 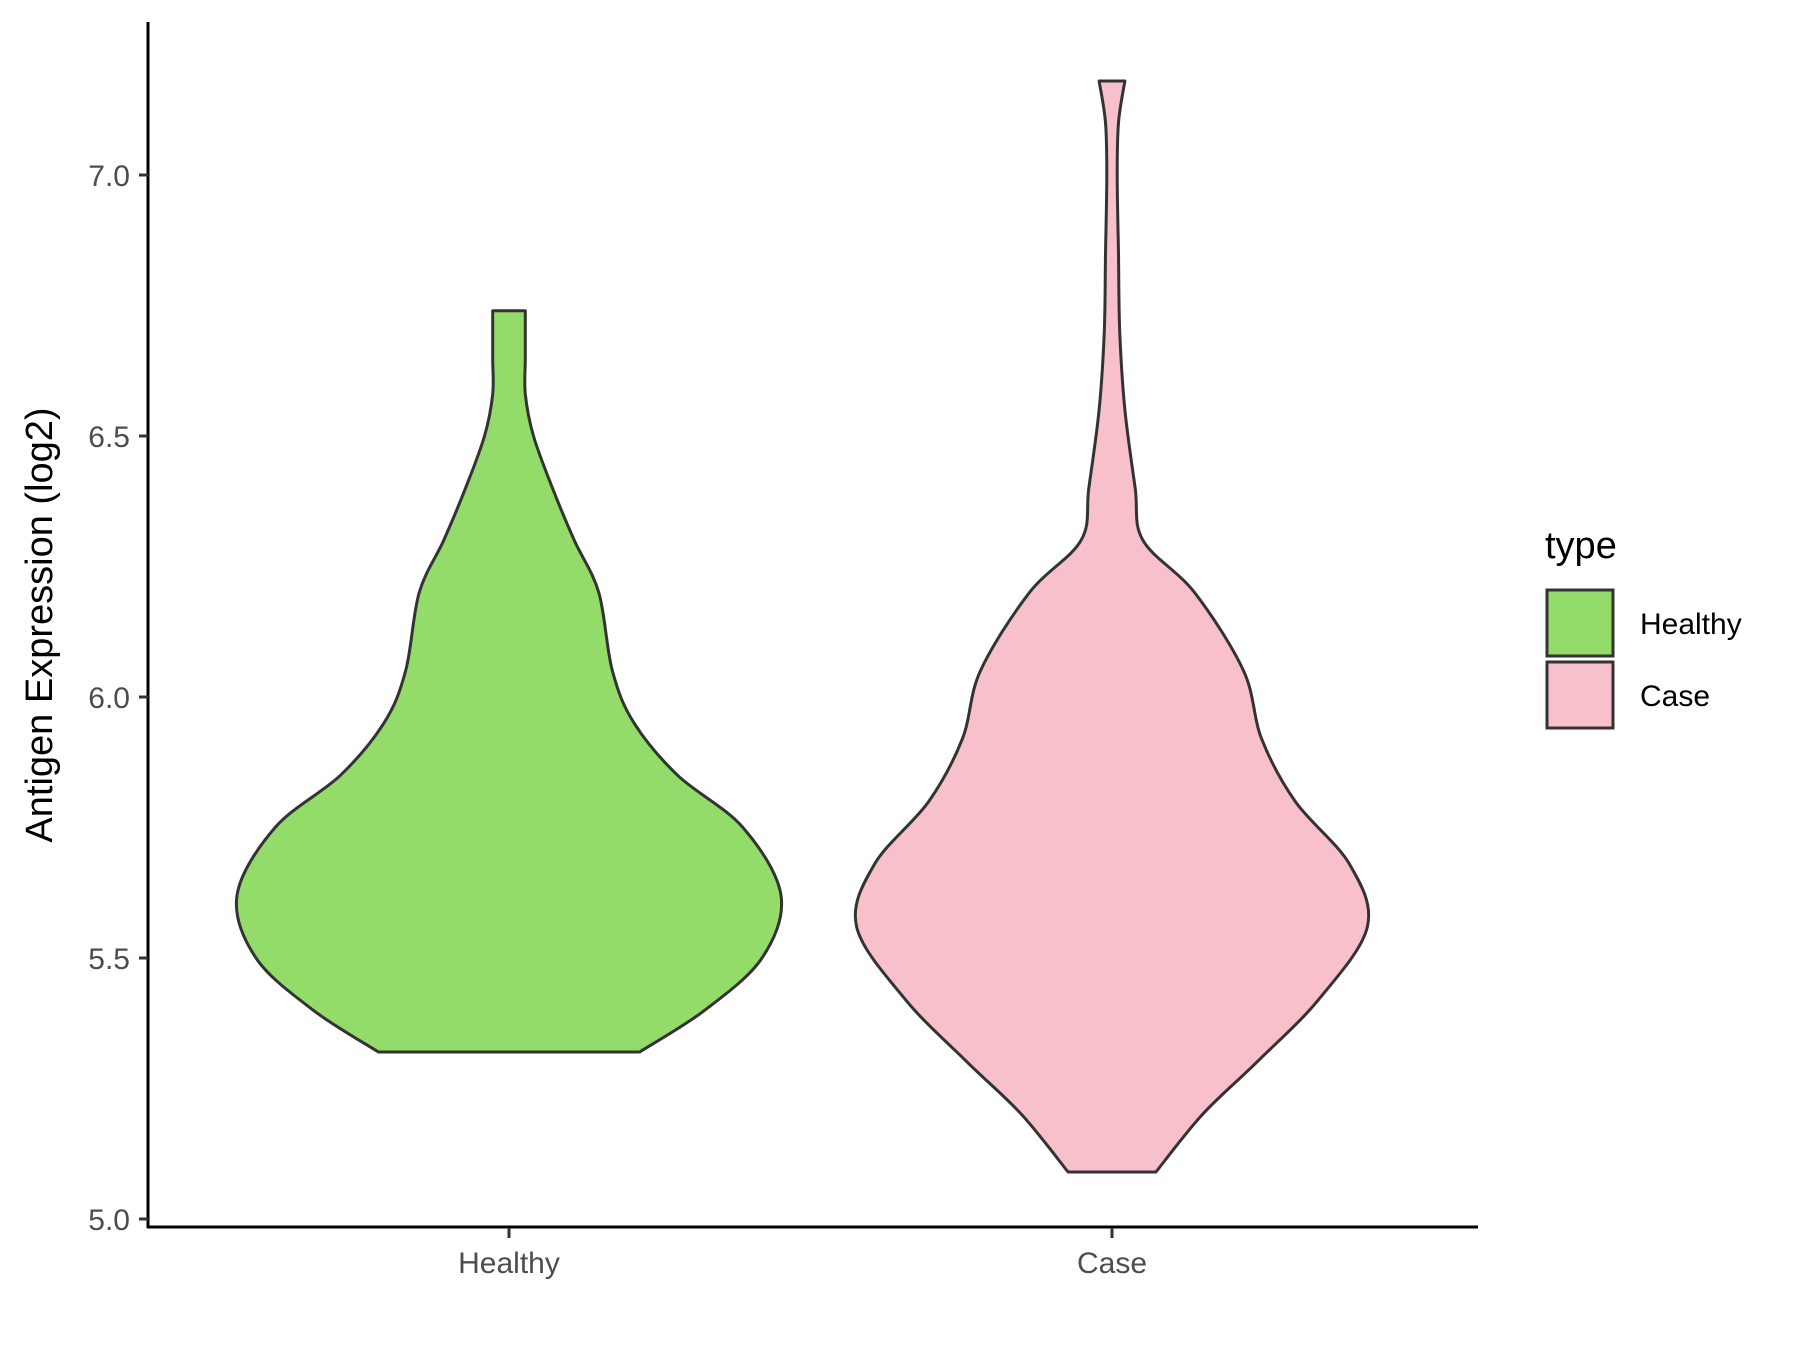 What do you see at coordinates (1581, 546) in the screenshot?
I see `legend-title: type` at bounding box center [1581, 546].